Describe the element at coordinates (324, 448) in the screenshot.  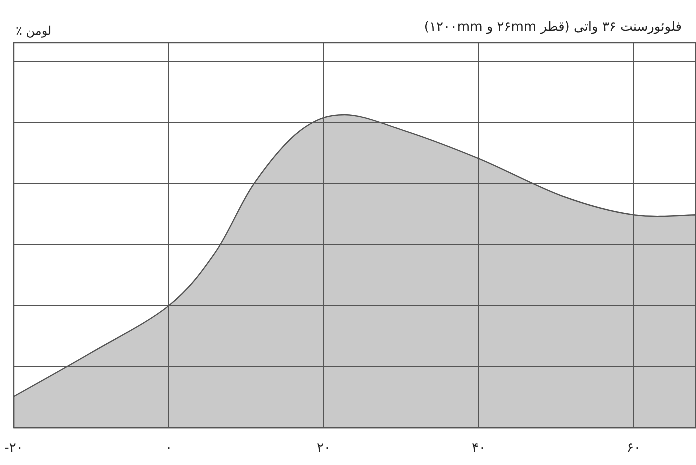
I see `x-tick-label: ۲۰` at that location.